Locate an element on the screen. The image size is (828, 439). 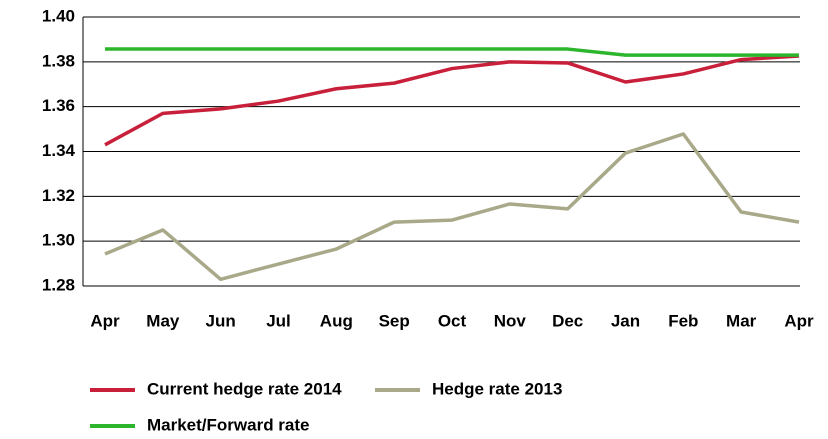
x-tick-label: Sep is located at coordinates (394, 320).